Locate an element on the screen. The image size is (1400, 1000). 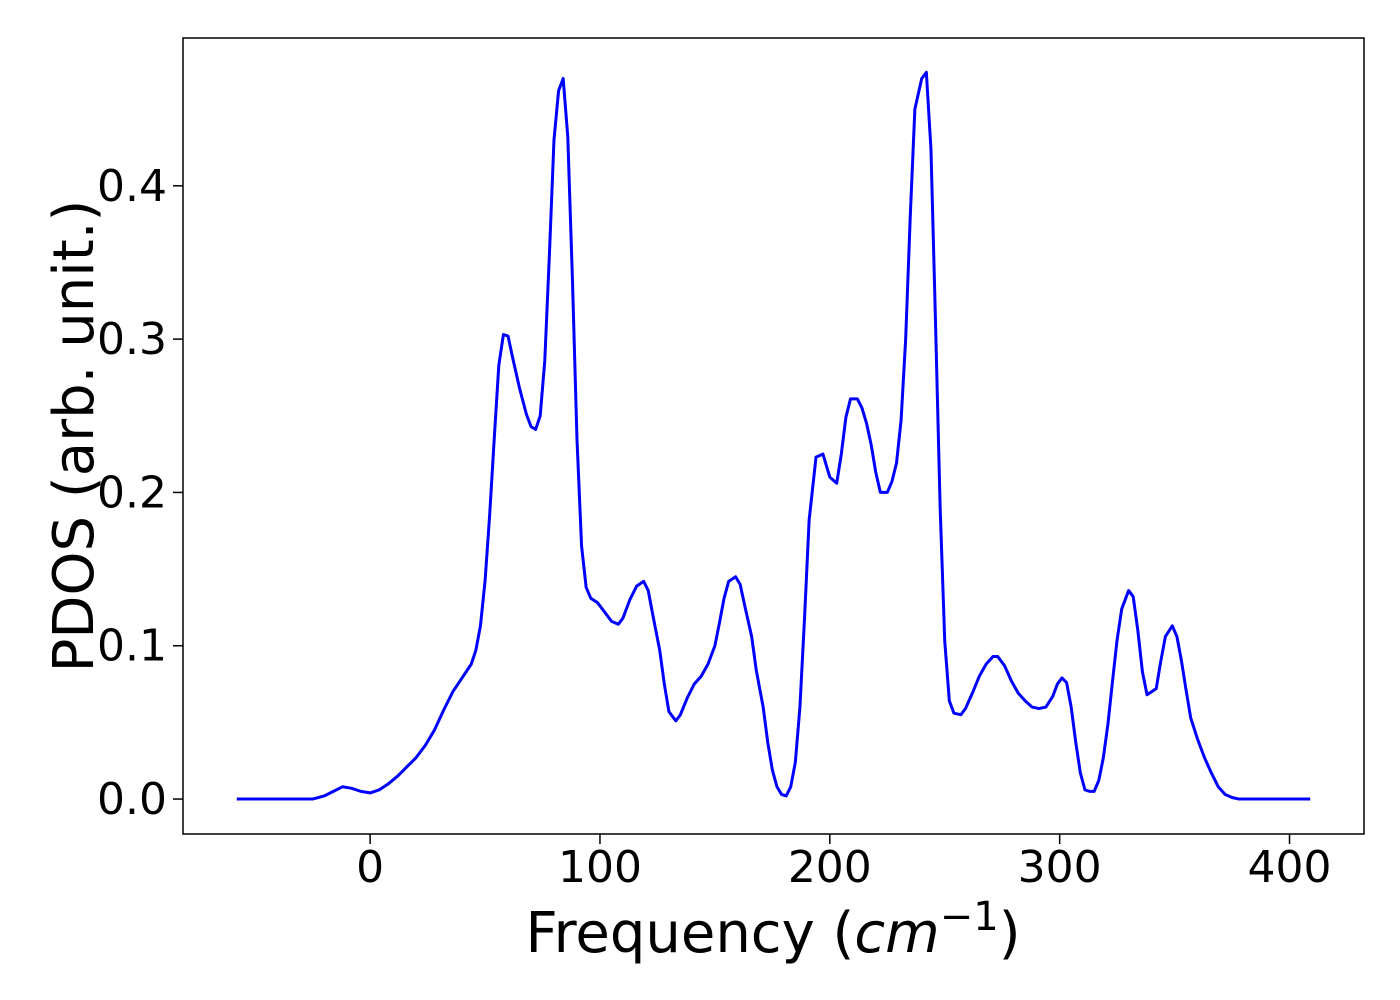
x-label-text: ) is located at coordinates (1010, 933).